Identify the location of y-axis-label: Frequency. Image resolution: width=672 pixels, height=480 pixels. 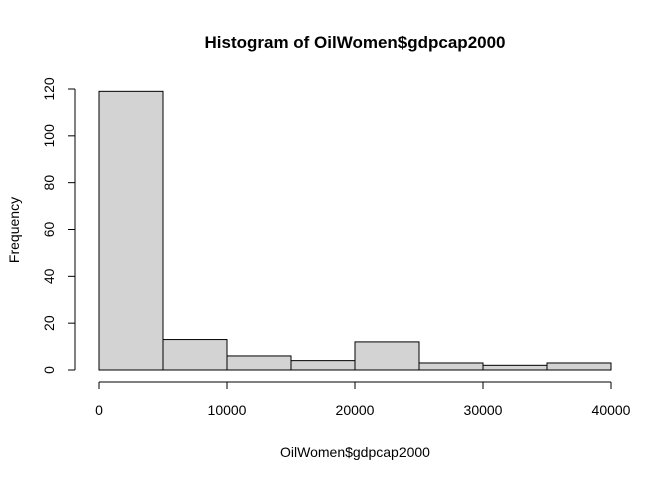
(14, 230).